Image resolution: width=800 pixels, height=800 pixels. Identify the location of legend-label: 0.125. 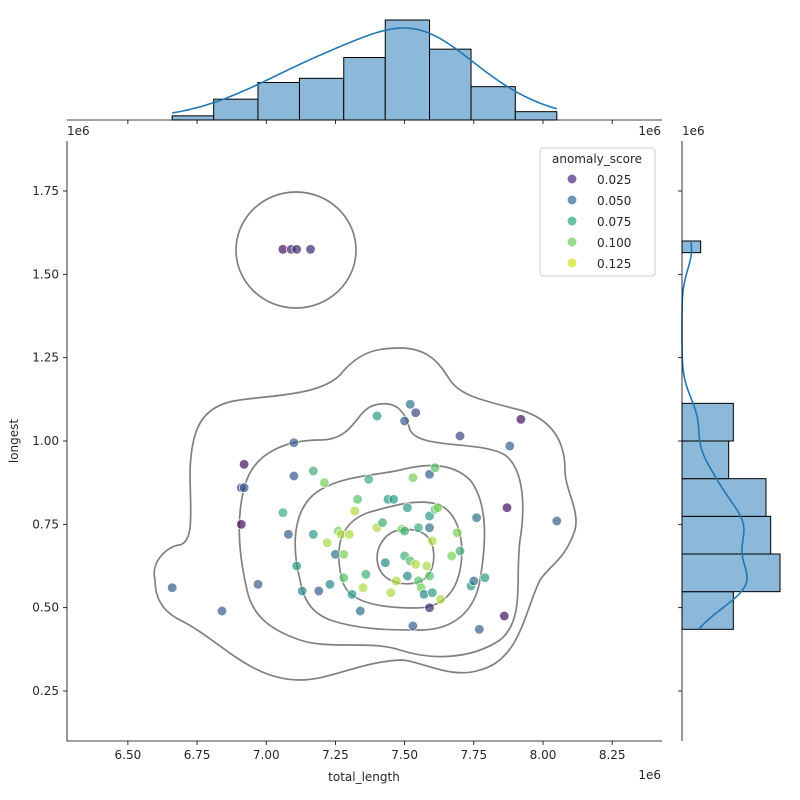
(614, 264).